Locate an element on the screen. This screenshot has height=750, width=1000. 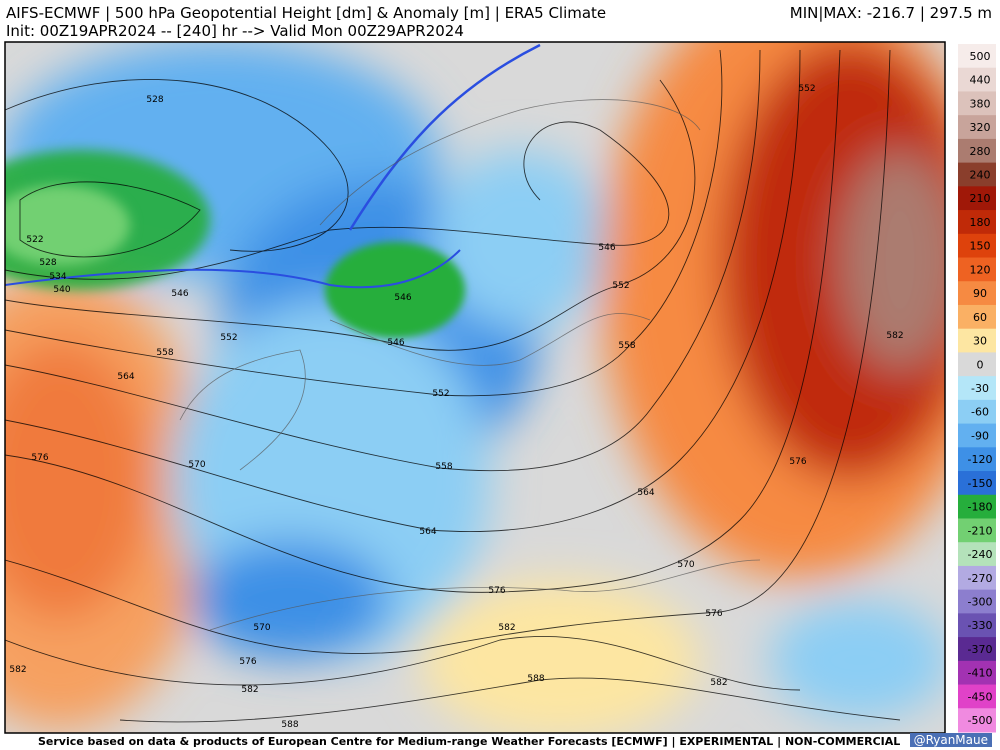
colorbar-label: 60 is located at coordinates (980, 317).